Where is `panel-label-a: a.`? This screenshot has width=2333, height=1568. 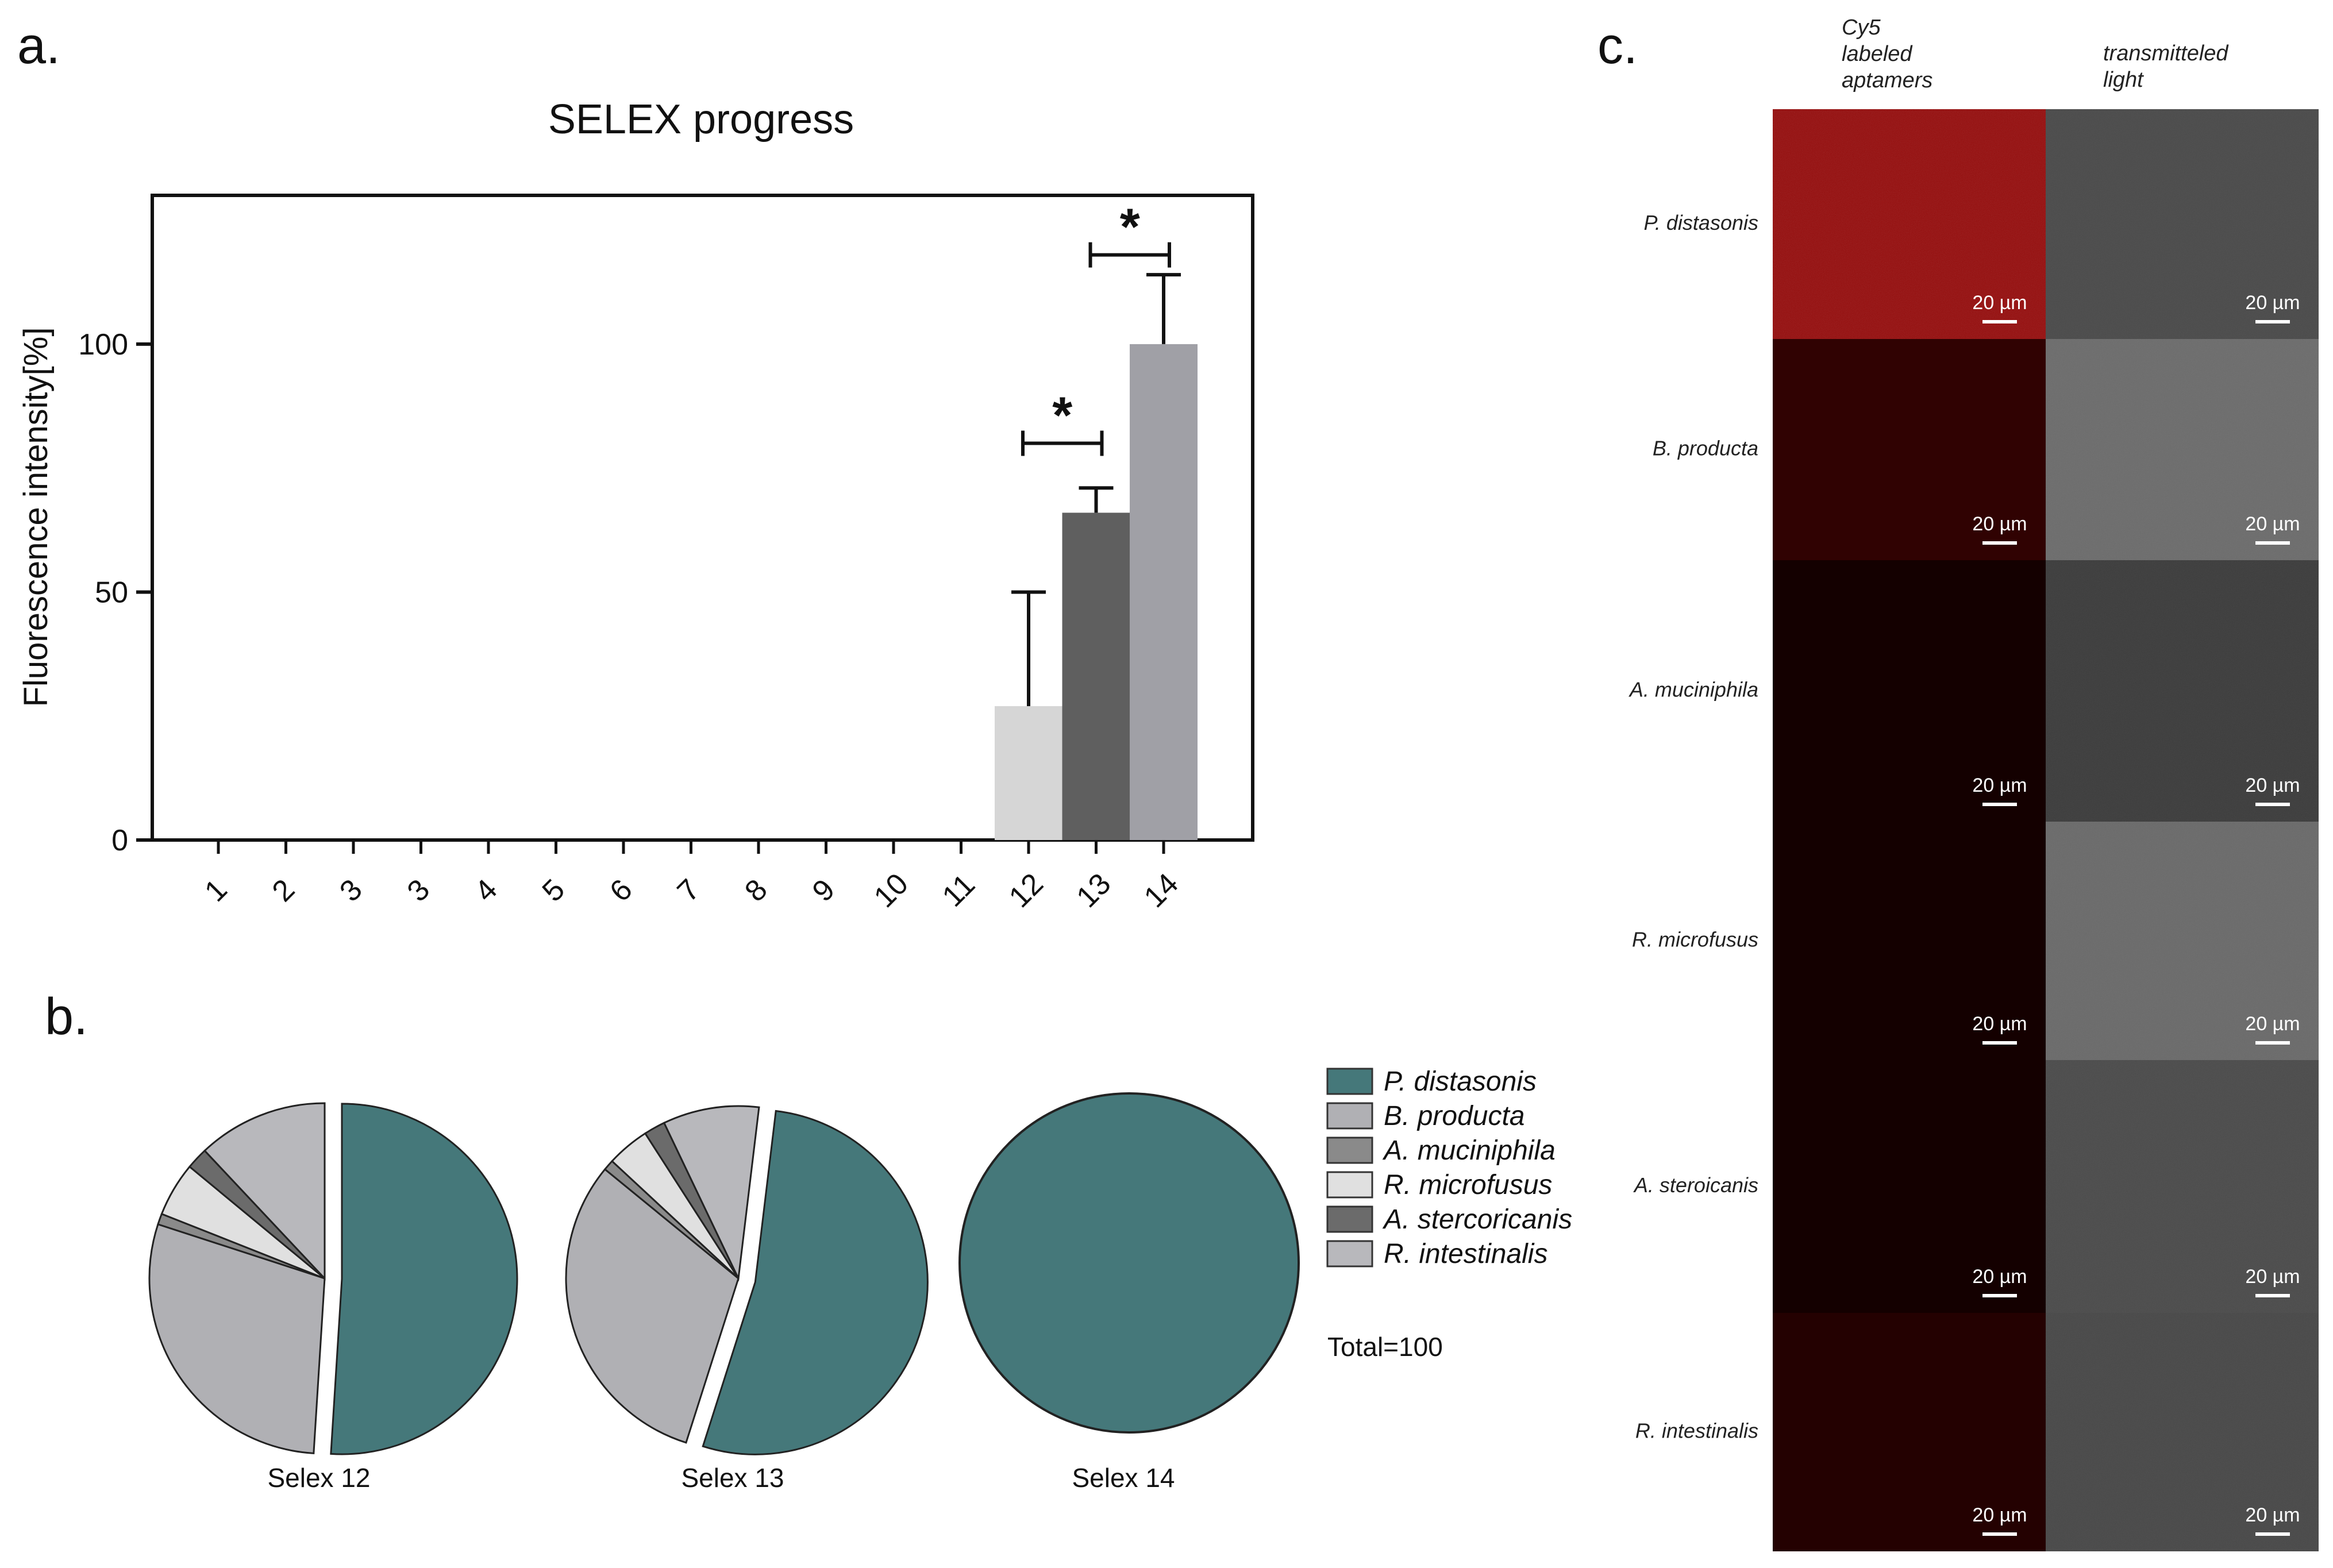 panel-label-a: a. is located at coordinates (38, 46).